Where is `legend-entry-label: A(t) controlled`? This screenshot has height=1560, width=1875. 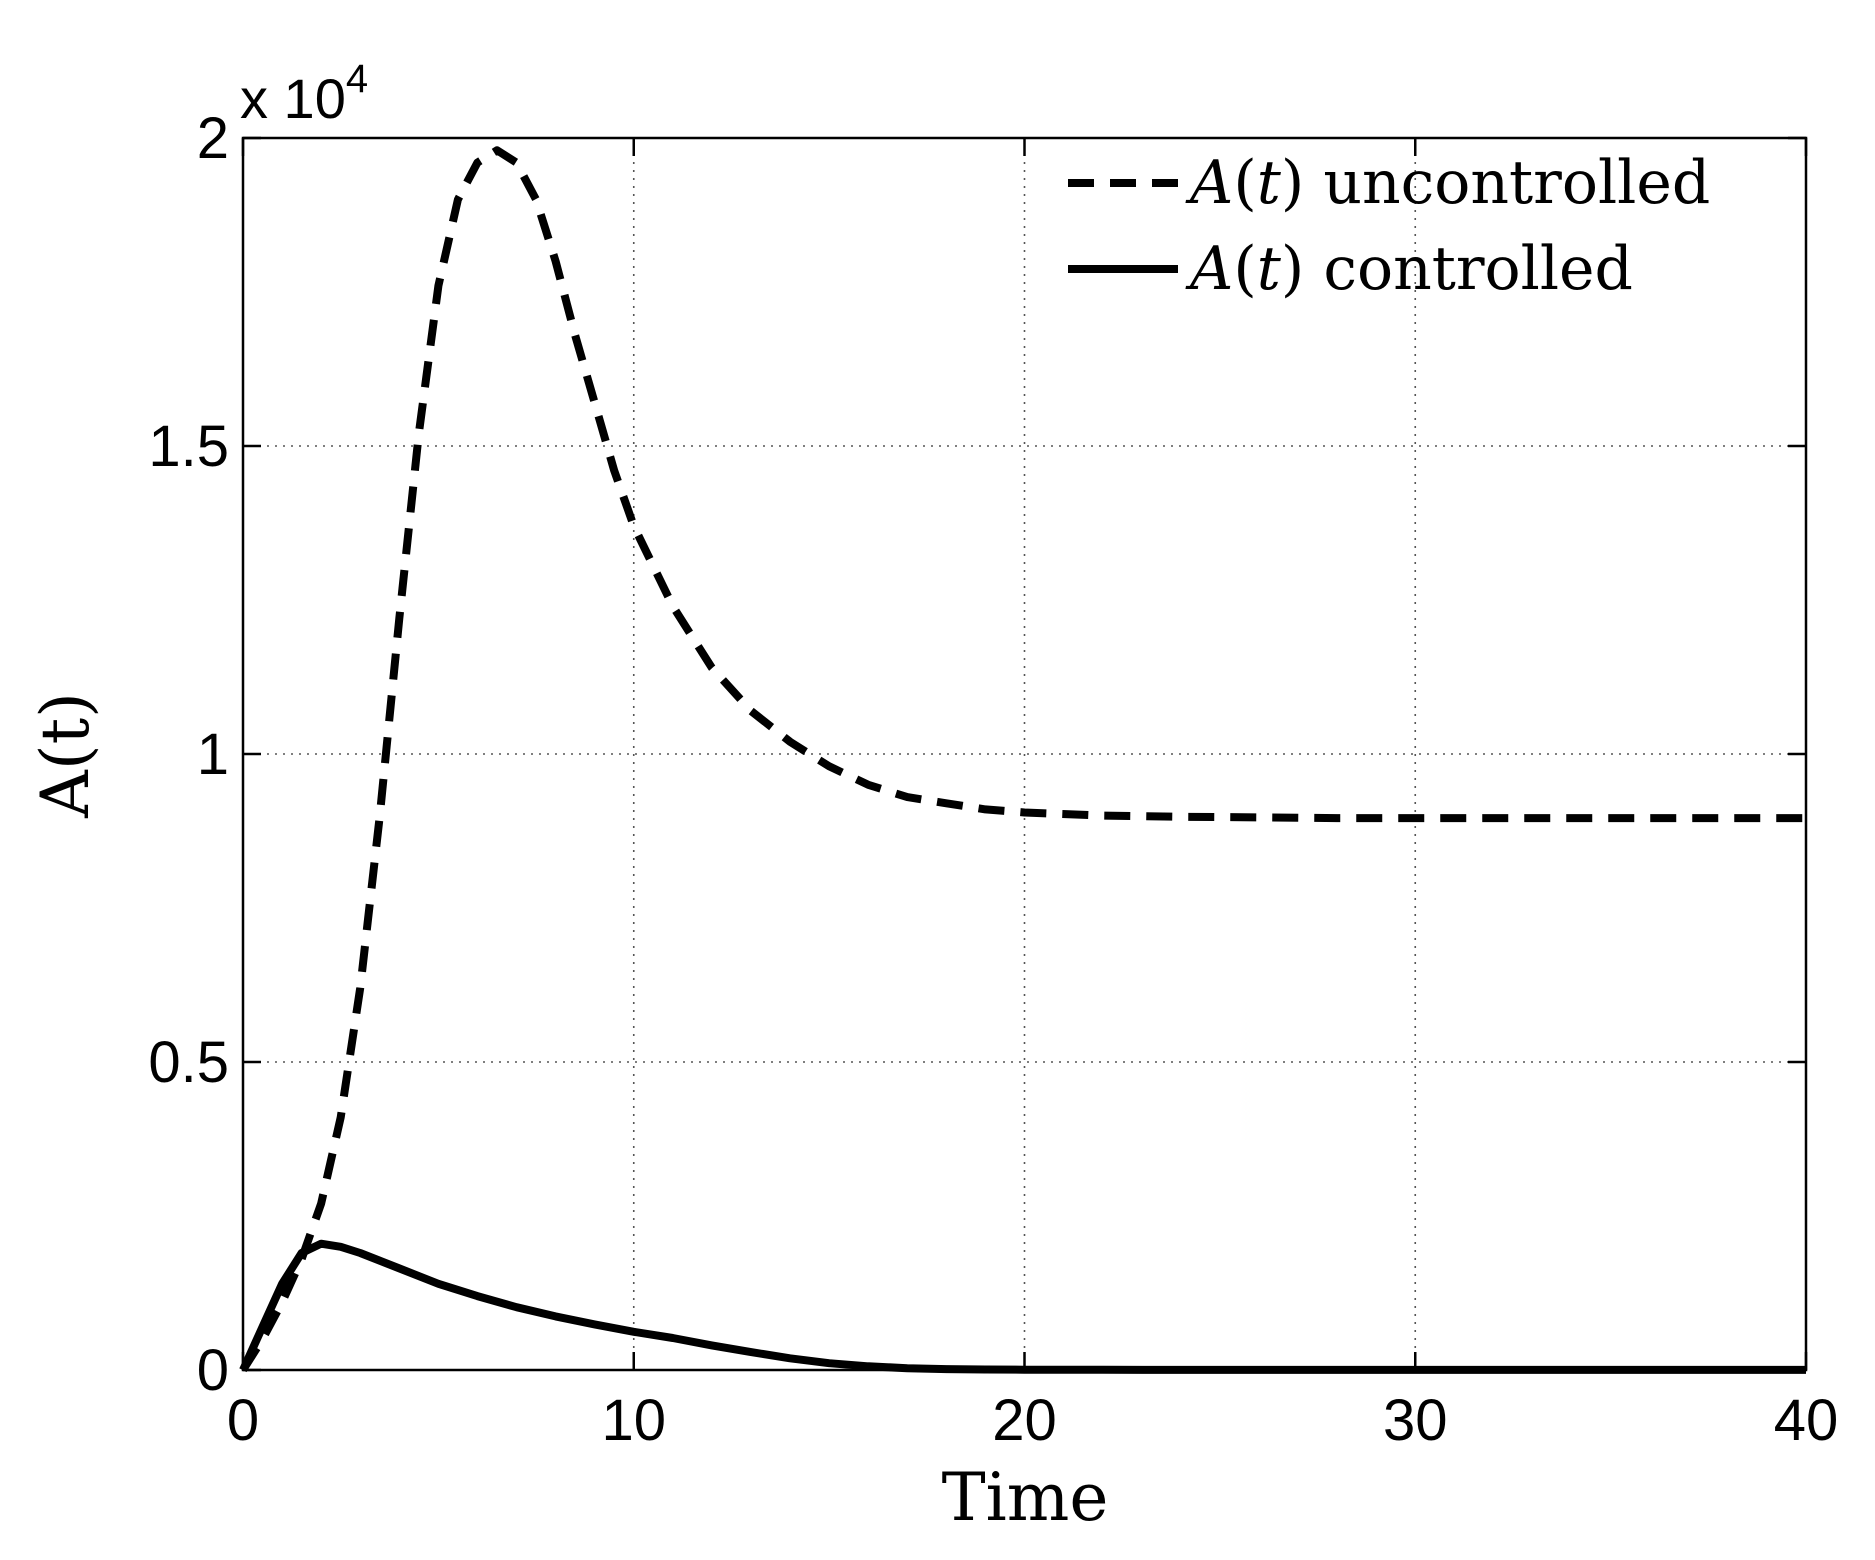 legend-entry-label: A(t) controlled is located at coordinates (1409, 269).